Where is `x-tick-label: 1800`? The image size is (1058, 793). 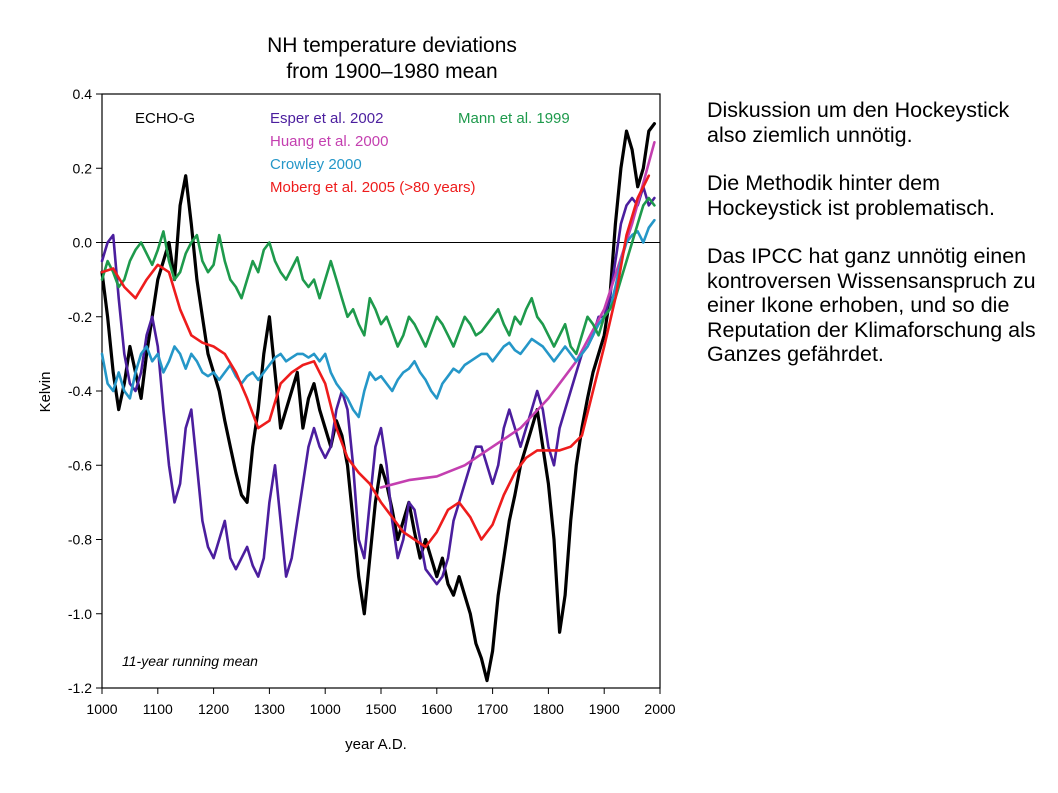 x-tick-label: 1800 is located at coordinates (548, 709).